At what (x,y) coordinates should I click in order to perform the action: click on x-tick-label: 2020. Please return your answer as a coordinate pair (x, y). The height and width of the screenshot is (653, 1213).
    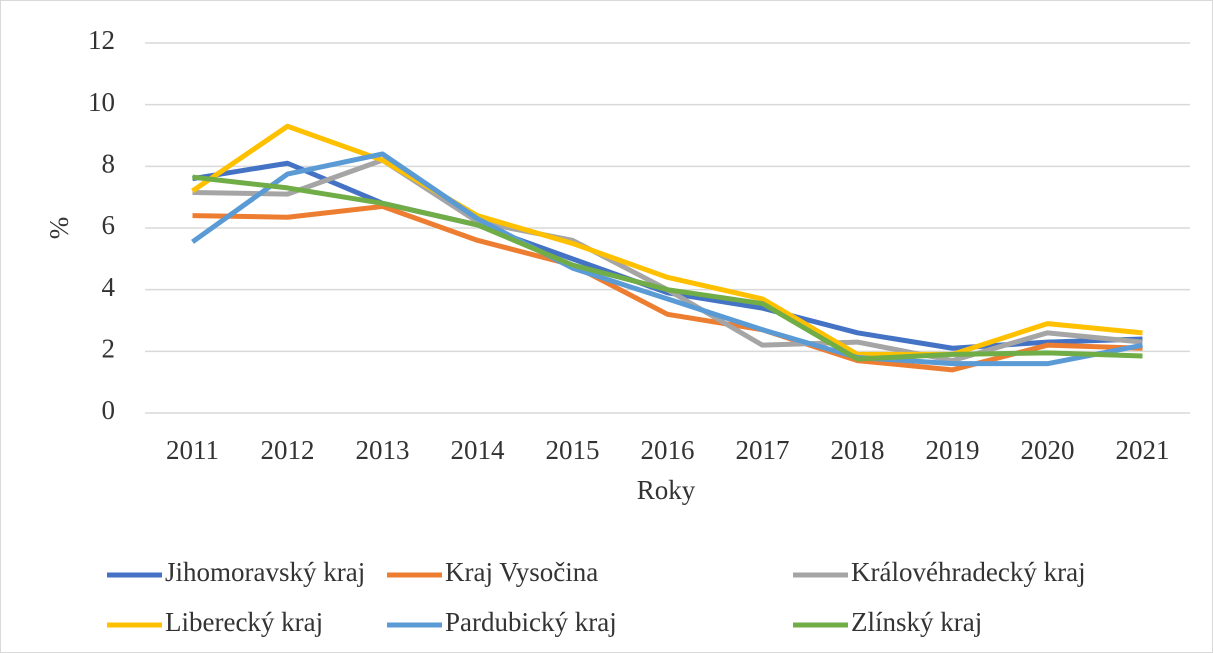
    Looking at the image, I should click on (1048, 450).